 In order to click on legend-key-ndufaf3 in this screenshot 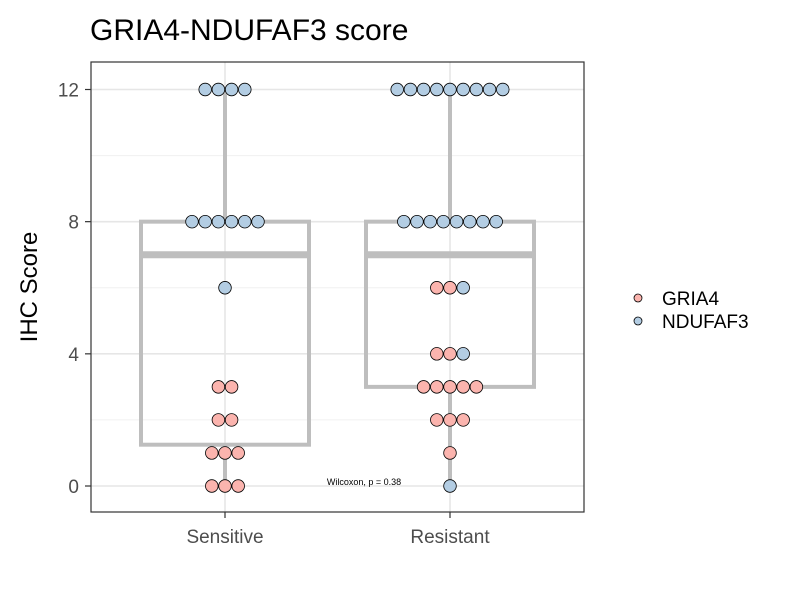, I will do `click(638, 321)`.